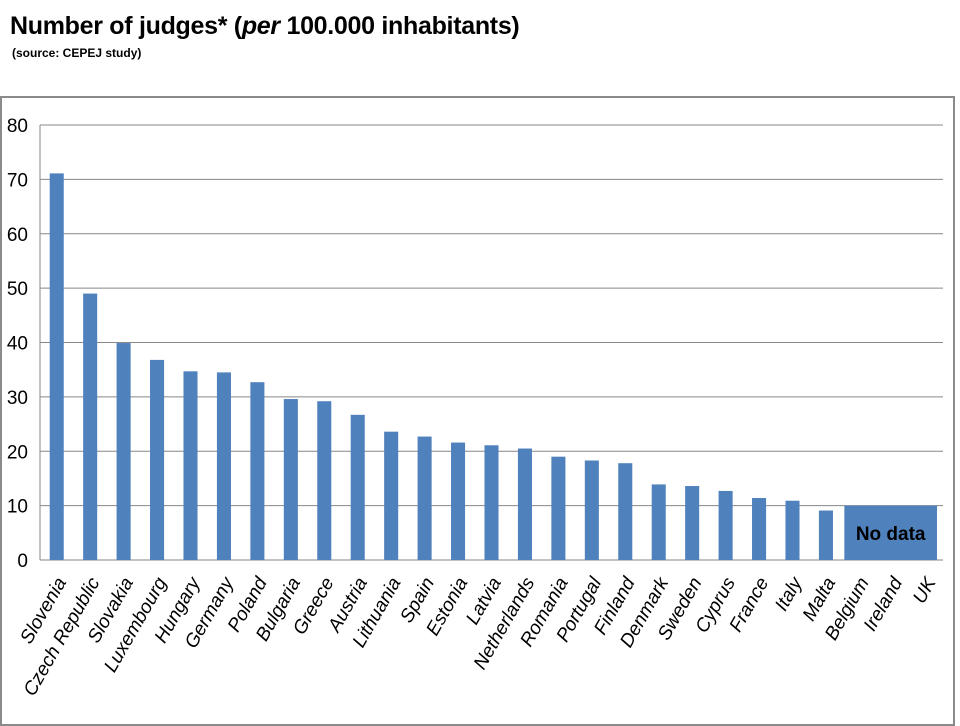 This screenshot has width=960, height=726. What do you see at coordinates (126, 26) in the screenshot?
I see `title-part-1: Number of judges* (` at bounding box center [126, 26].